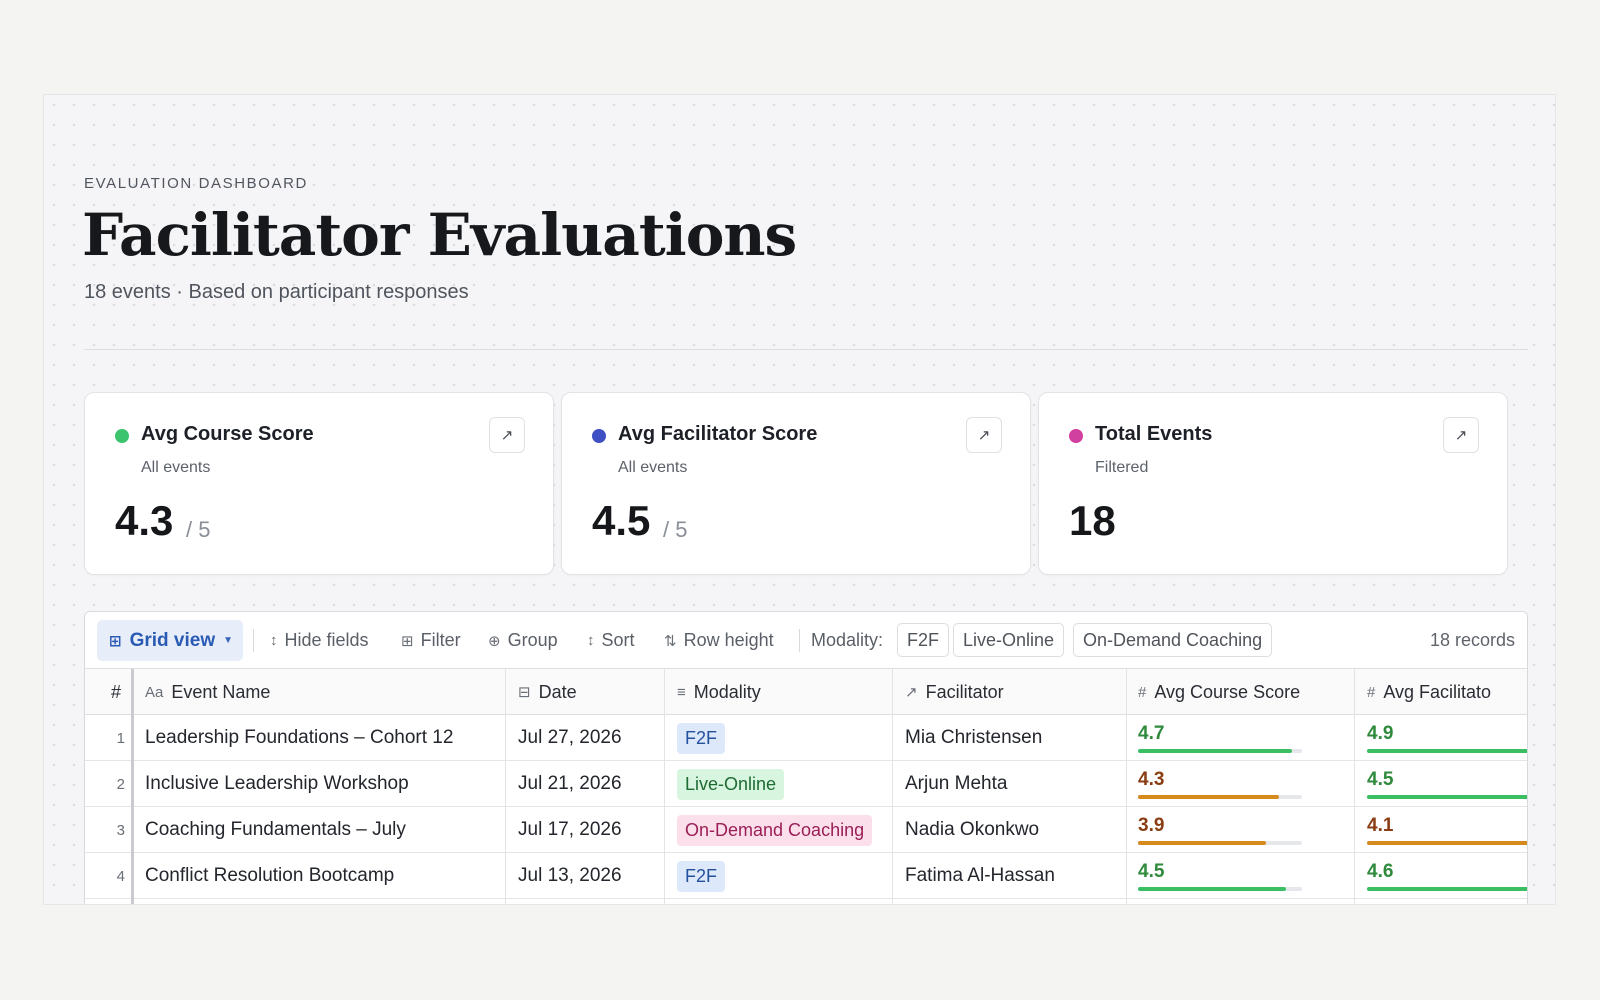  I want to click on avg-facilitator-score-cell: 4.1, so click(1447, 830).